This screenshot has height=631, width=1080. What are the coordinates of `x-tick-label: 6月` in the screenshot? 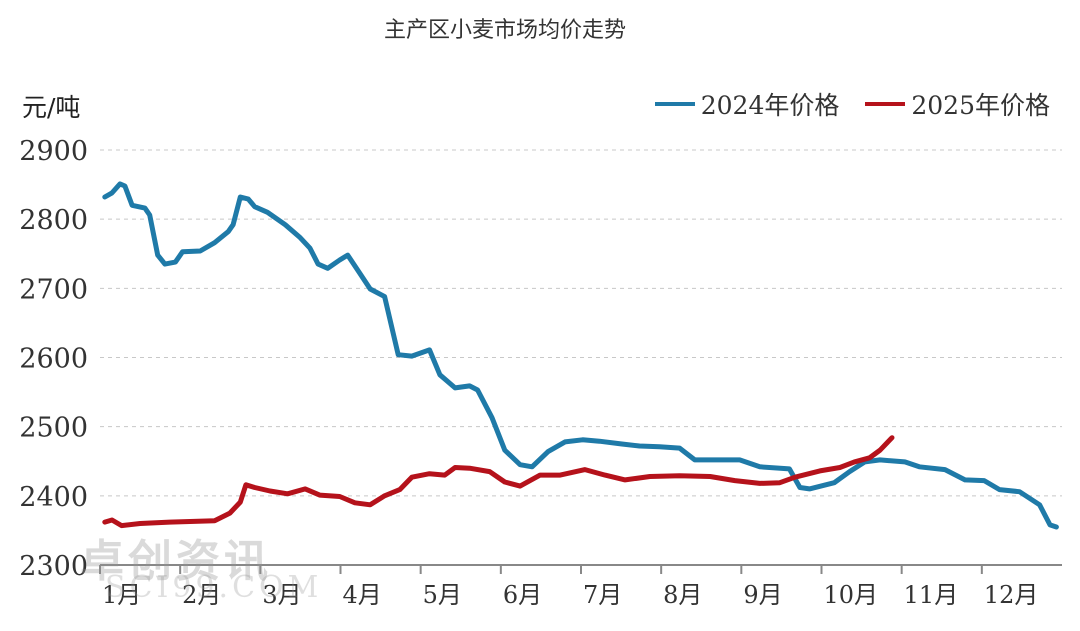 It's located at (522, 595).